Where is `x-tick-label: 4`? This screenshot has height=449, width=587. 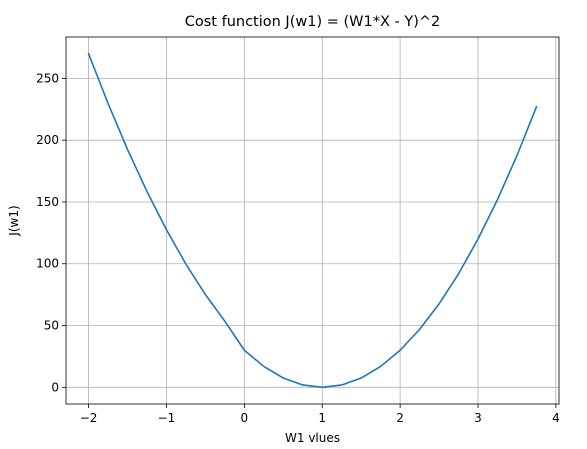
x-tick-label: 4 is located at coordinates (556, 418).